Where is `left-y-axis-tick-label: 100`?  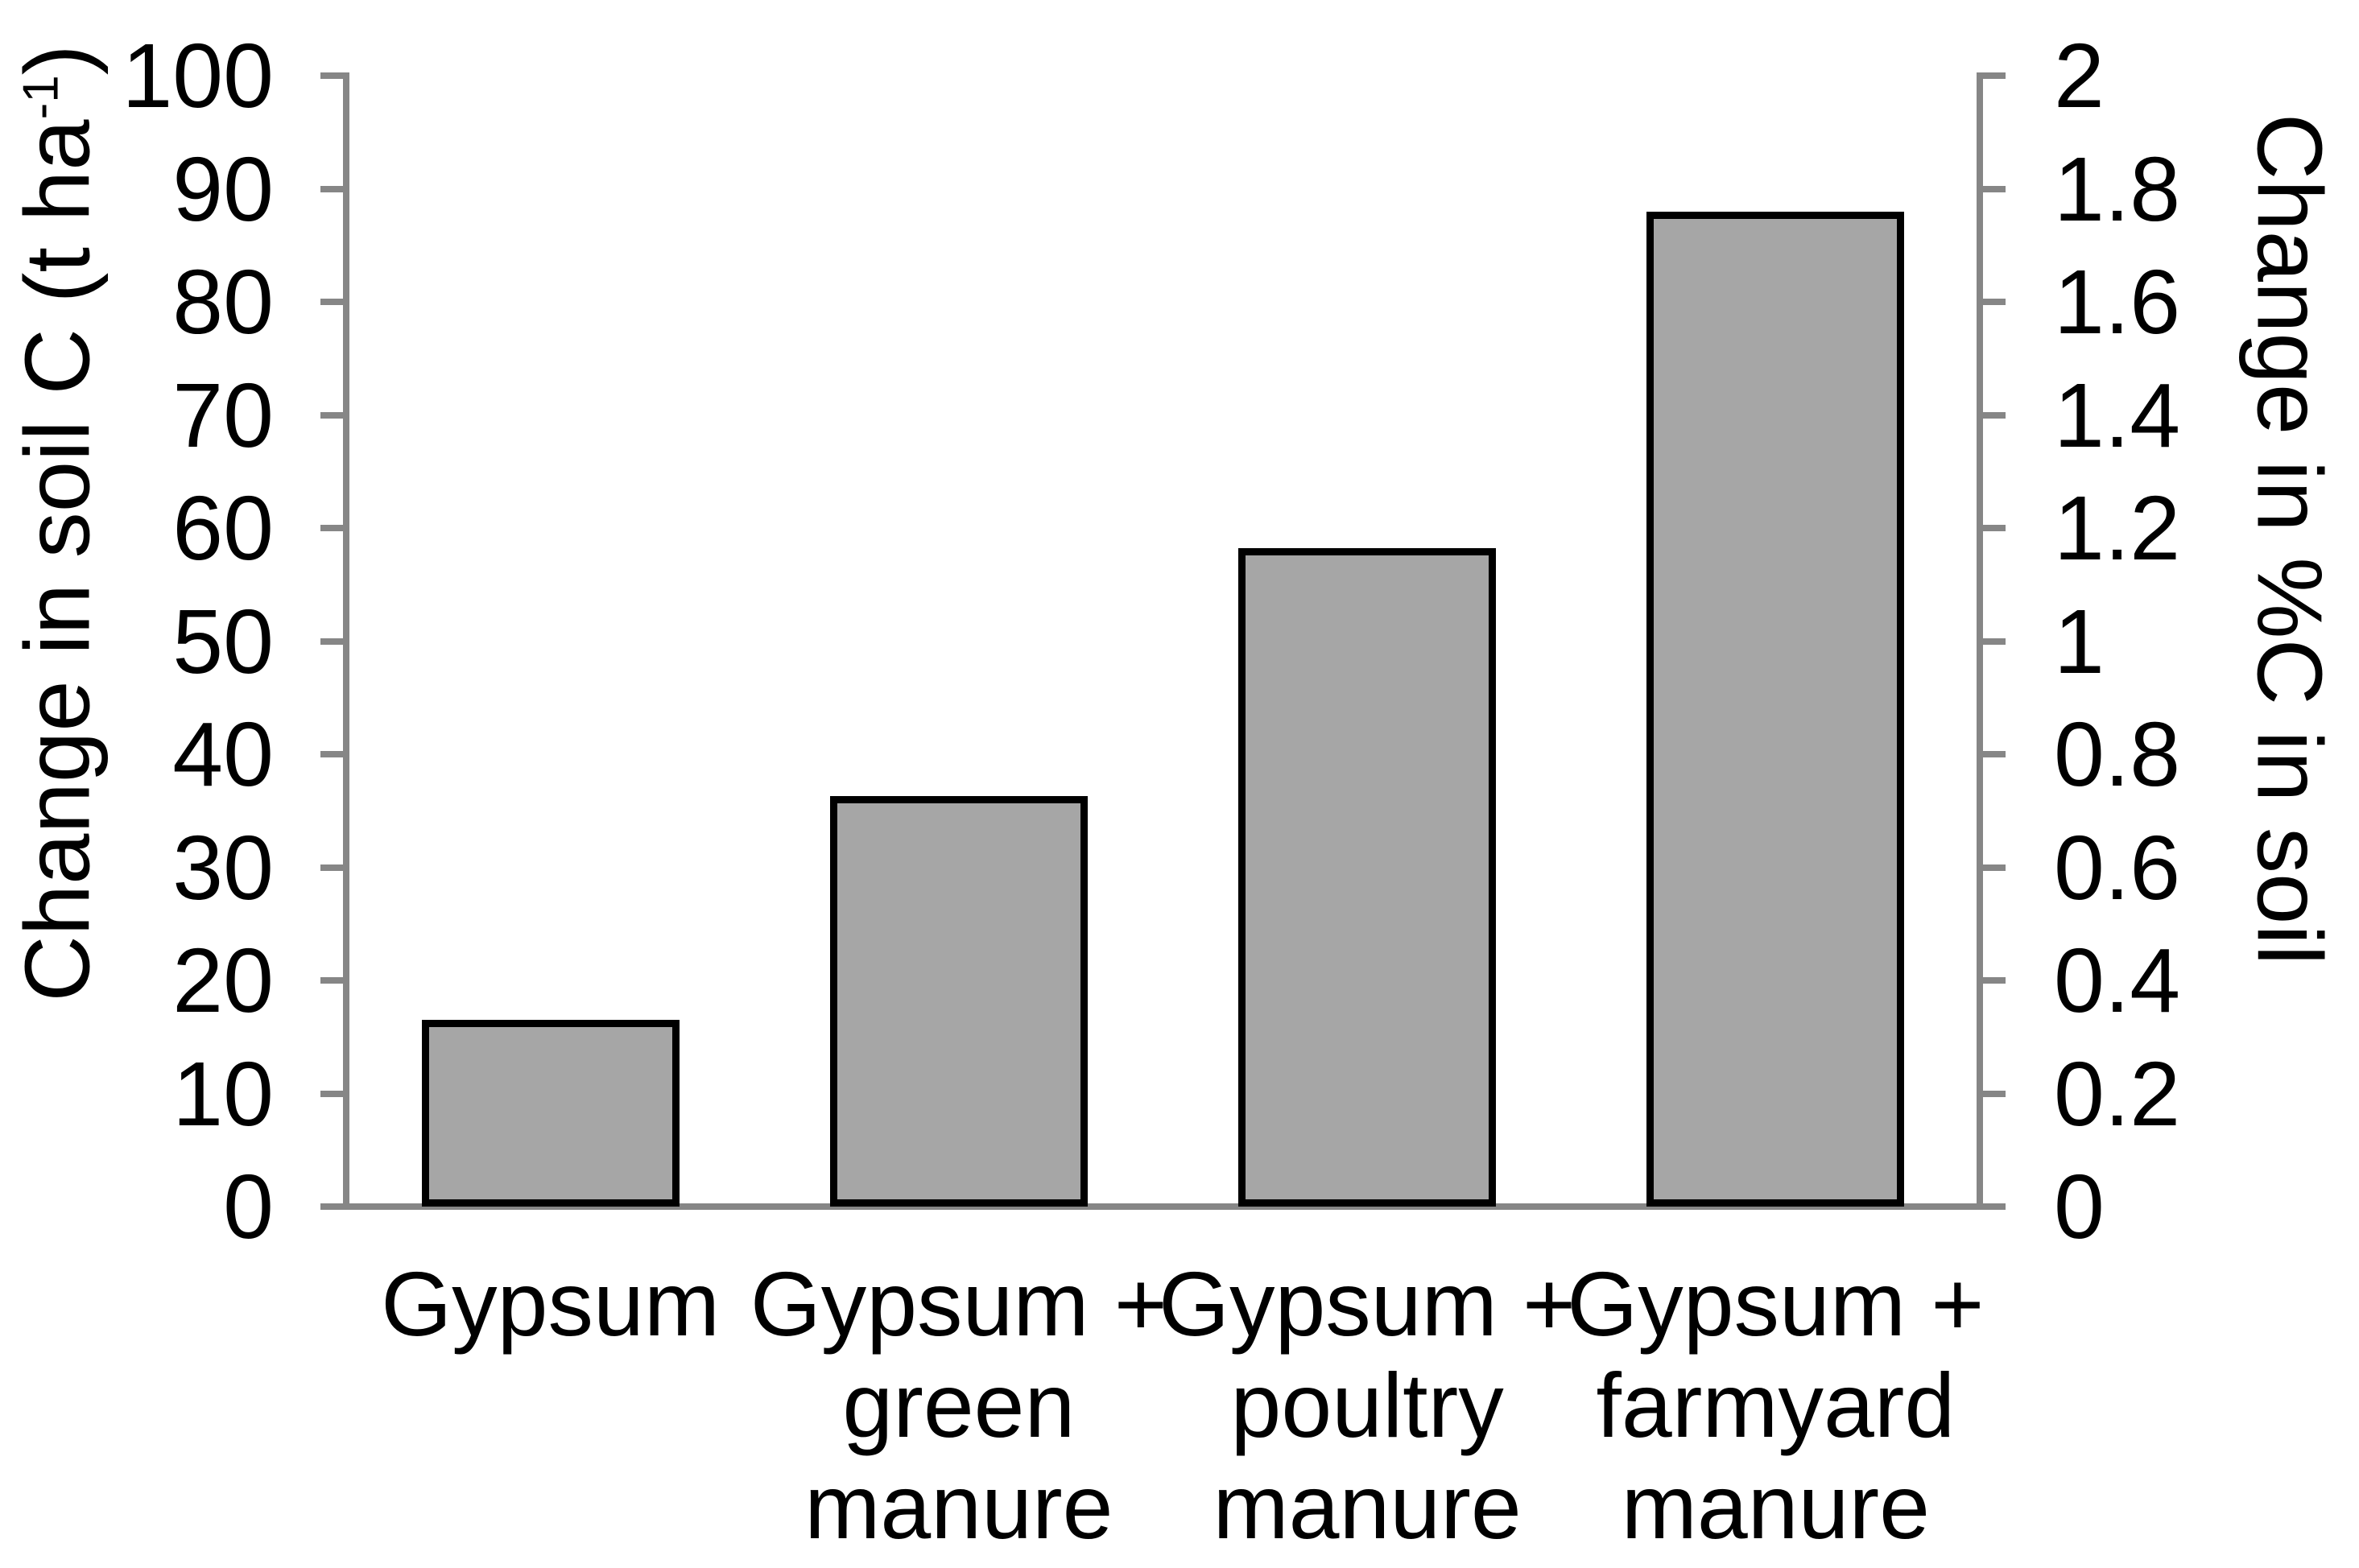 left-y-axis-tick-label: 100 is located at coordinates (198, 76).